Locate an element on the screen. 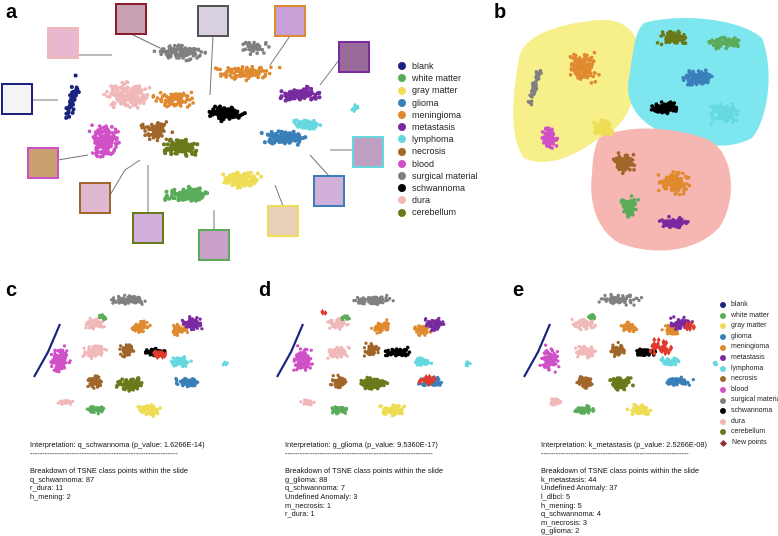 The width and height of the screenshot is (778, 536). legend-item: gray matter is located at coordinates (749, 326).